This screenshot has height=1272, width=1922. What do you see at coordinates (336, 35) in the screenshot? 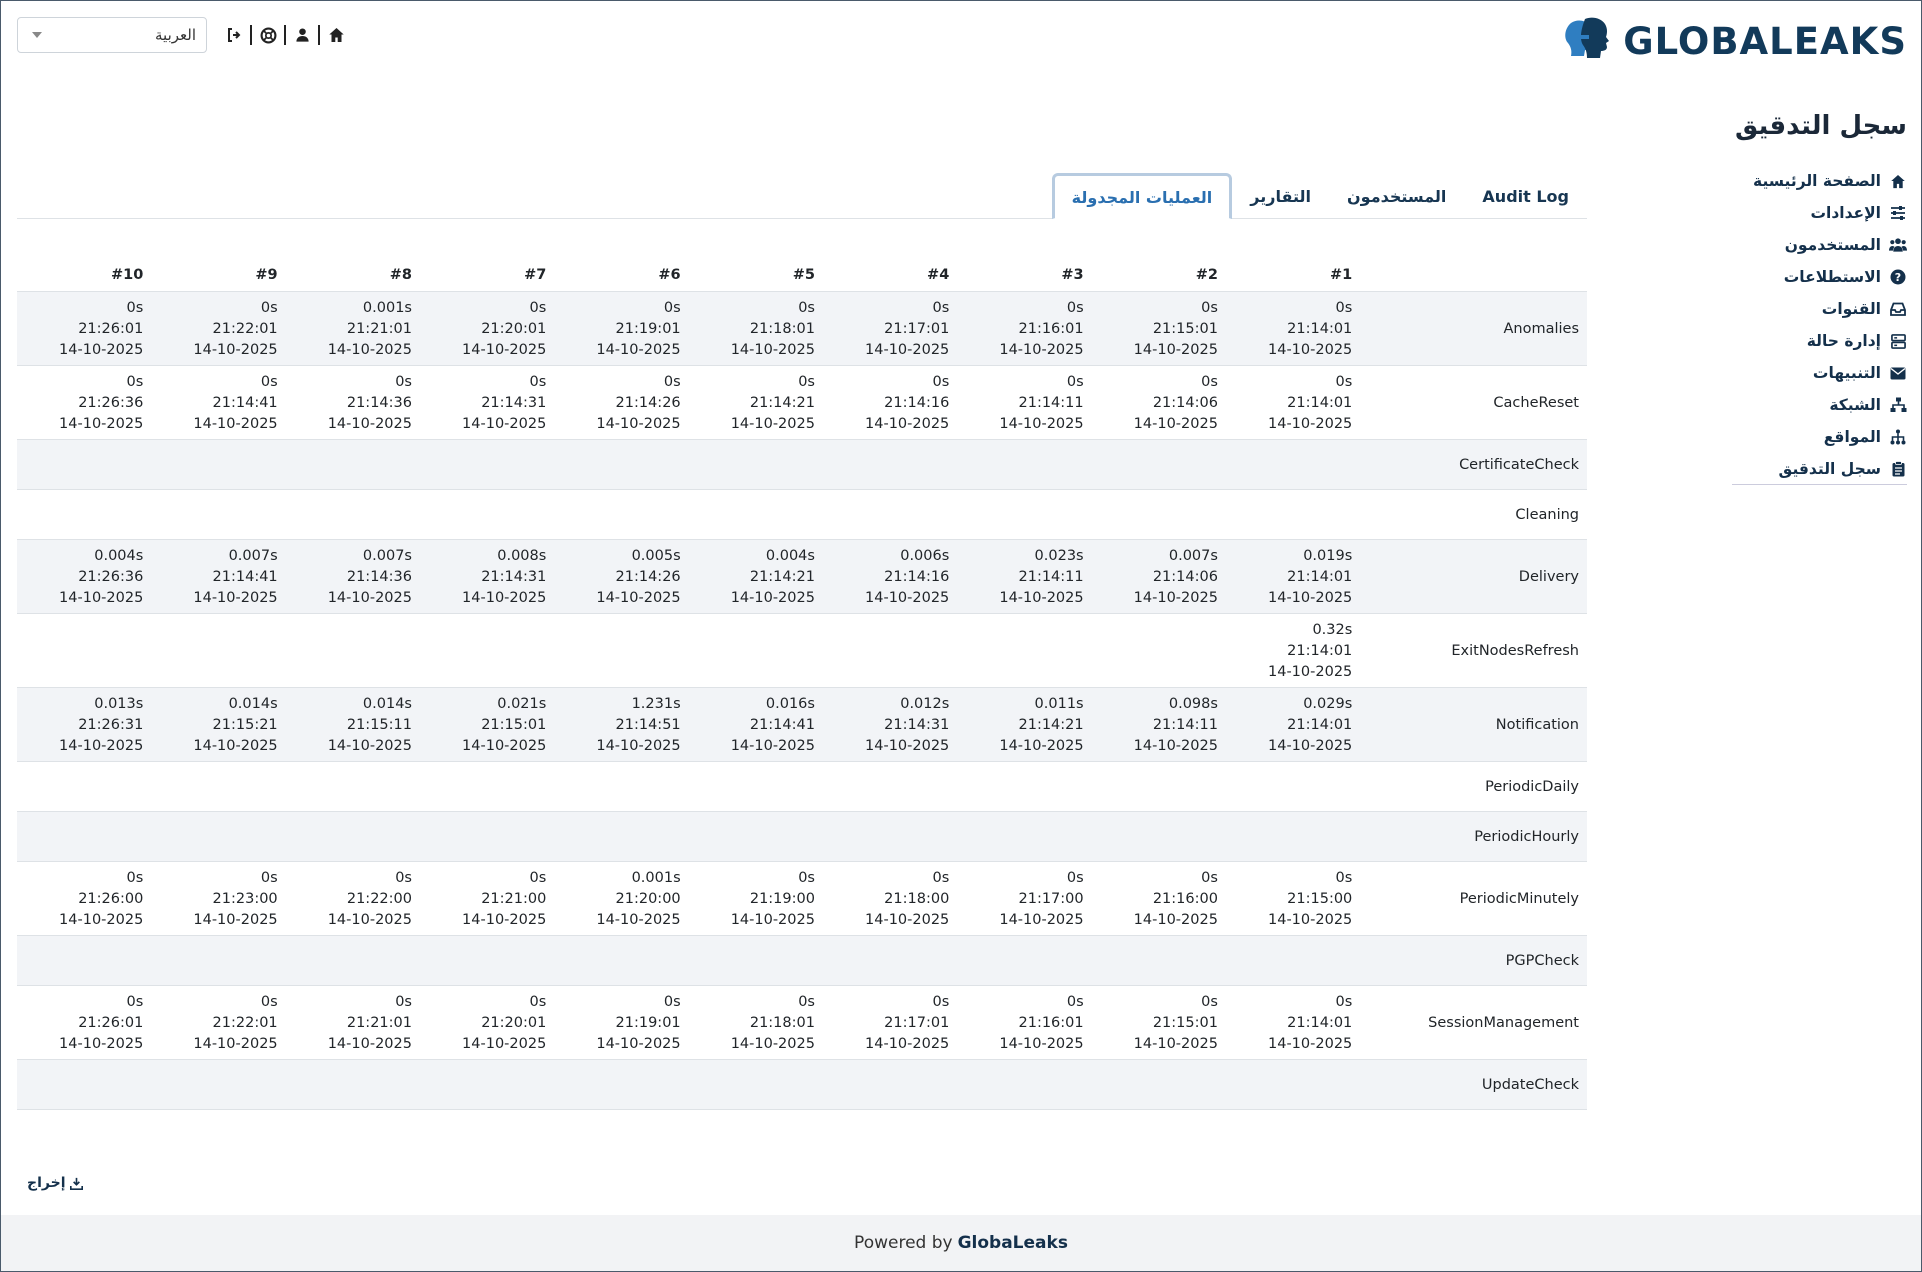
I see `home-icon` at bounding box center [336, 35].